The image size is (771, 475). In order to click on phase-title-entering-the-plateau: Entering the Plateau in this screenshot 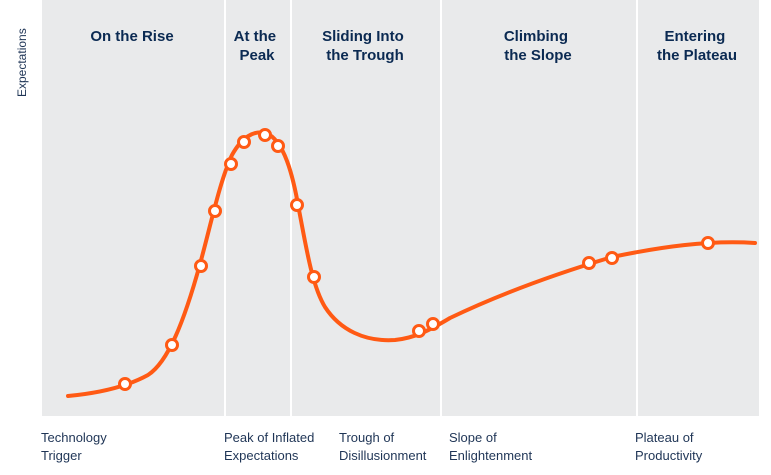, I will do `click(697, 46)`.